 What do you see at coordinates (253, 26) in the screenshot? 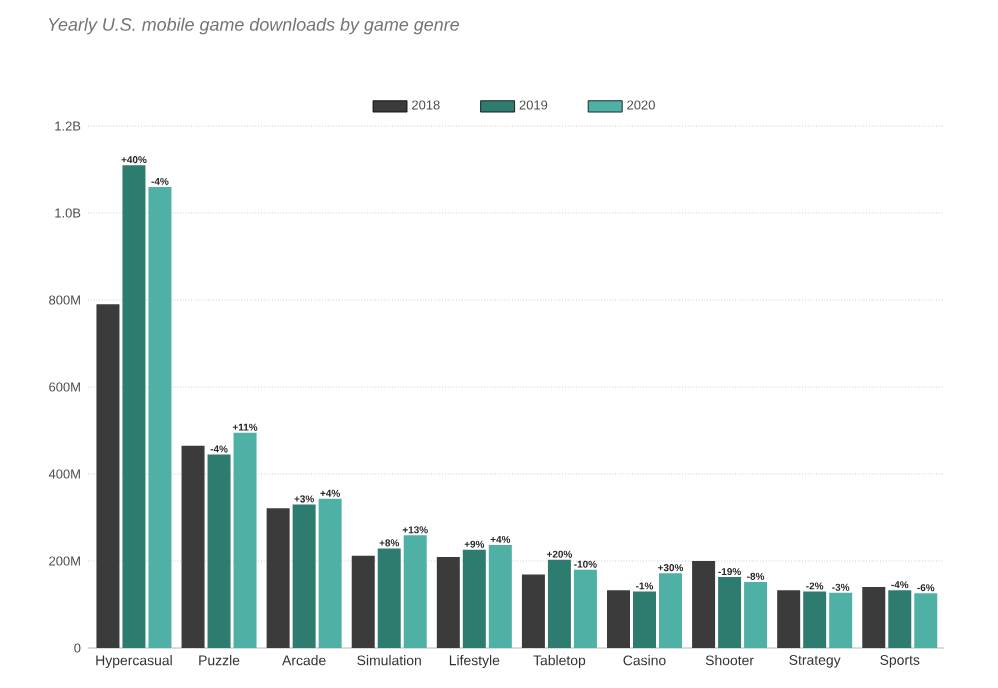
I see `chart-title: Yearly U.S. mobile game downloads by game genre` at bounding box center [253, 26].